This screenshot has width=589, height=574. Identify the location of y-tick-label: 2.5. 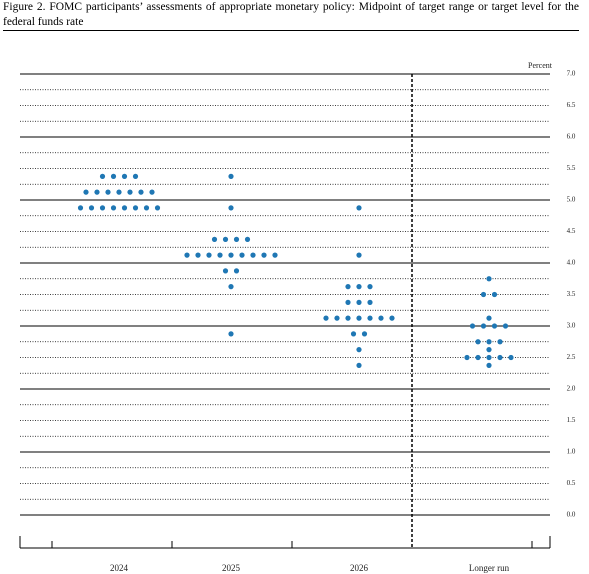
(571, 357).